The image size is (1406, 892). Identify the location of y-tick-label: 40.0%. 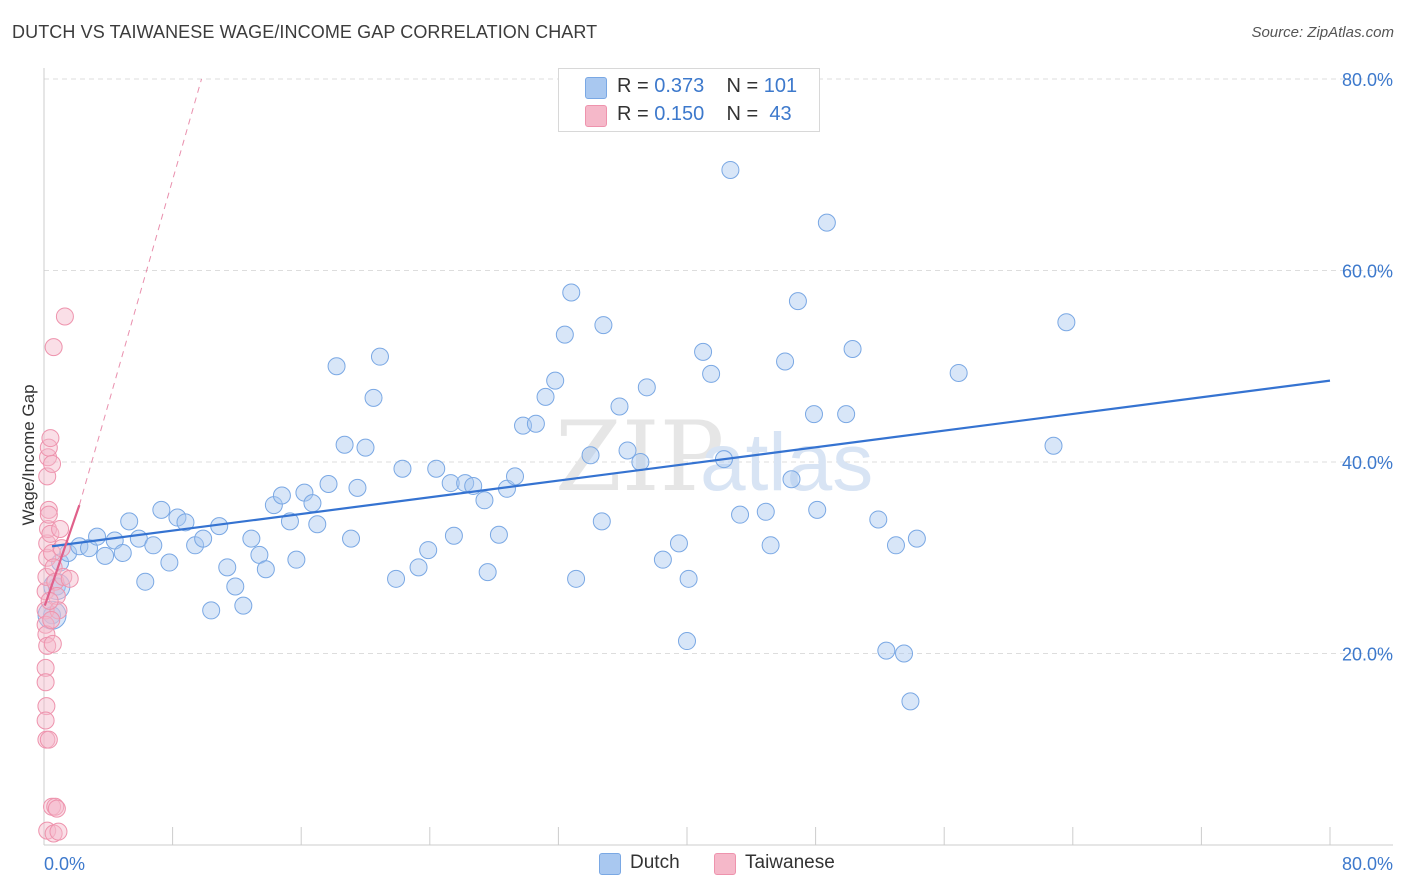
(1367, 463).